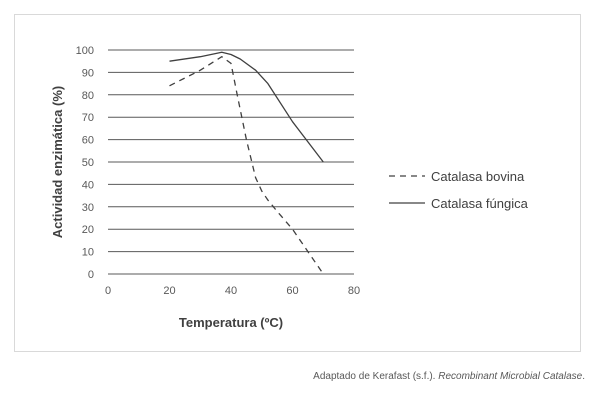 This screenshot has width=607, height=403. What do you see at coordinates (246, 165) in the screenshot?
I see `series-line-dashed` at bounding box center [246, 165].